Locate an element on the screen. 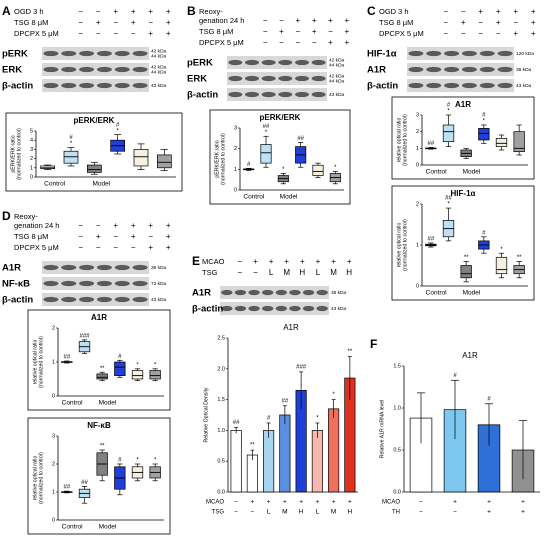  y-tick-label: 1.0 is located at coordinates (221, 431).